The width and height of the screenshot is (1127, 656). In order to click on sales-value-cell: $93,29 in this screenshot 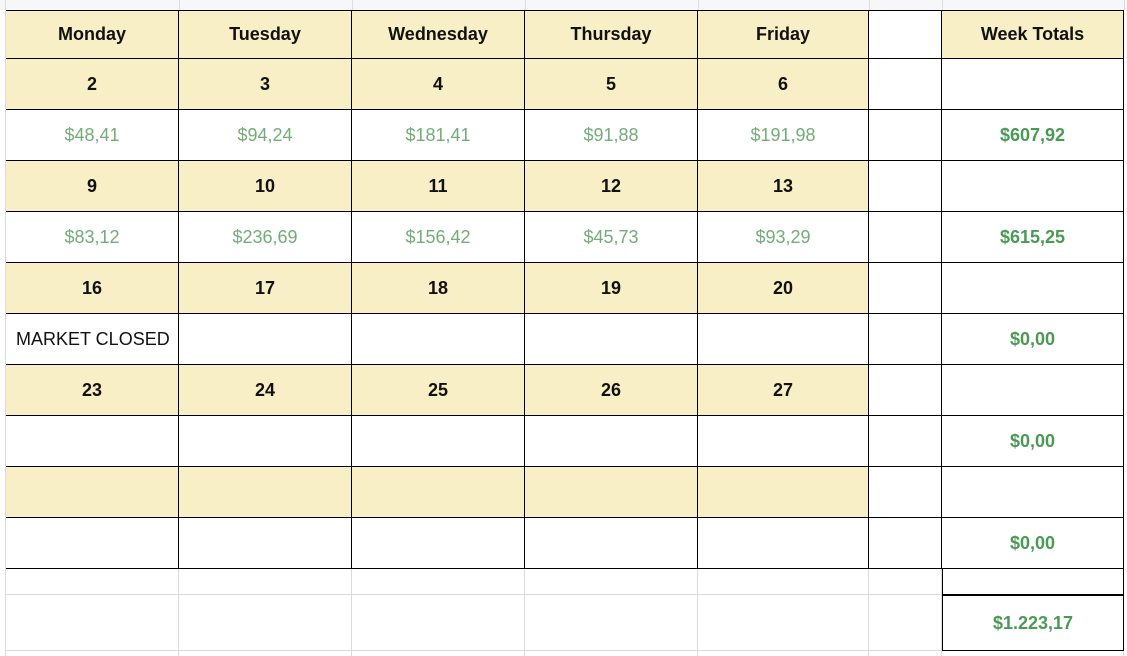, I will do `click(783, 237)`.